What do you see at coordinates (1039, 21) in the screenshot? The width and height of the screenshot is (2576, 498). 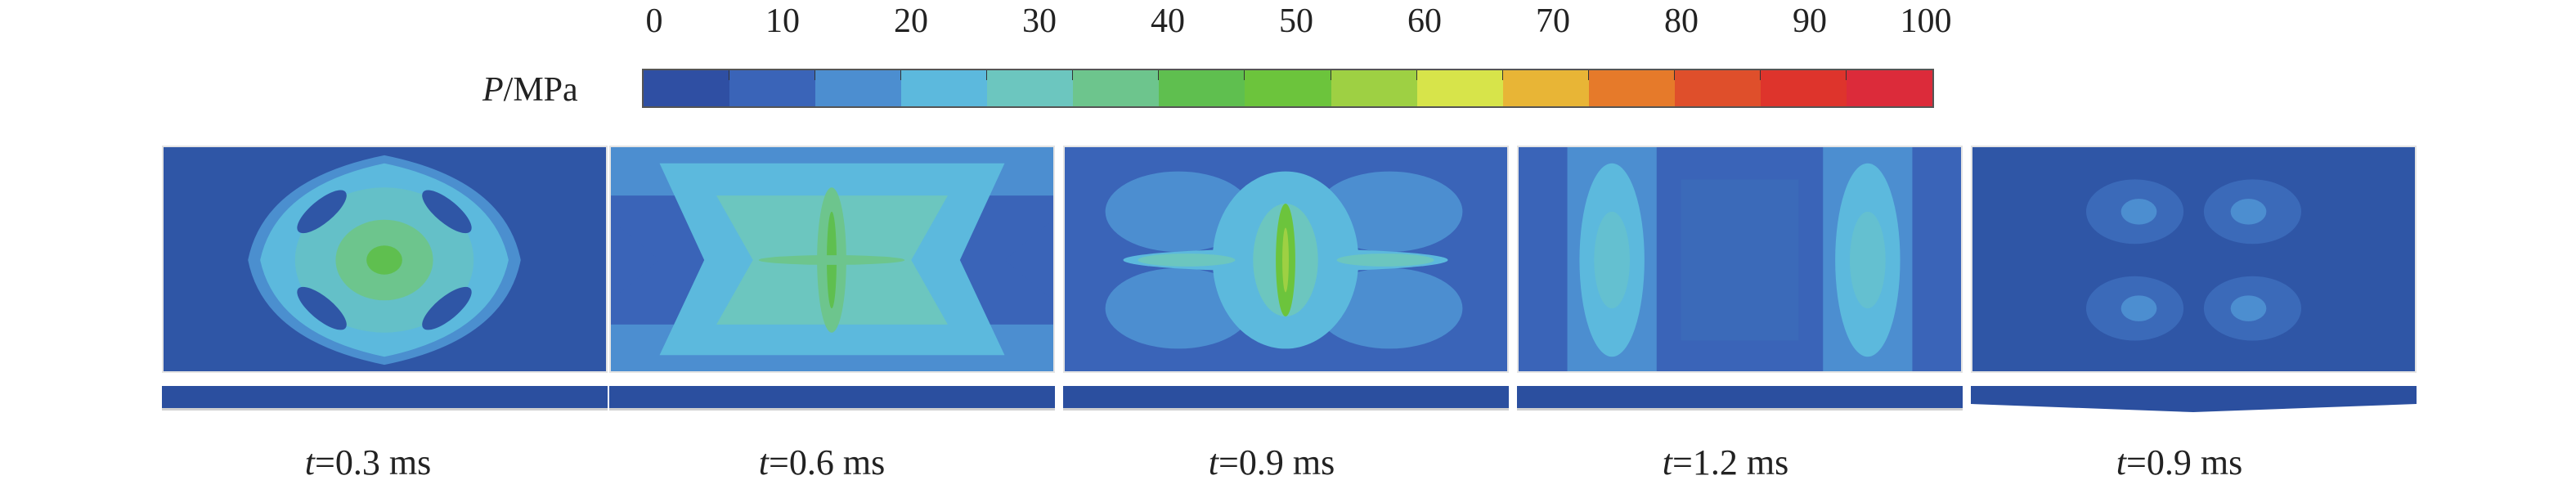 I see `tick-label: 30` at bounding box center [1039, 21].